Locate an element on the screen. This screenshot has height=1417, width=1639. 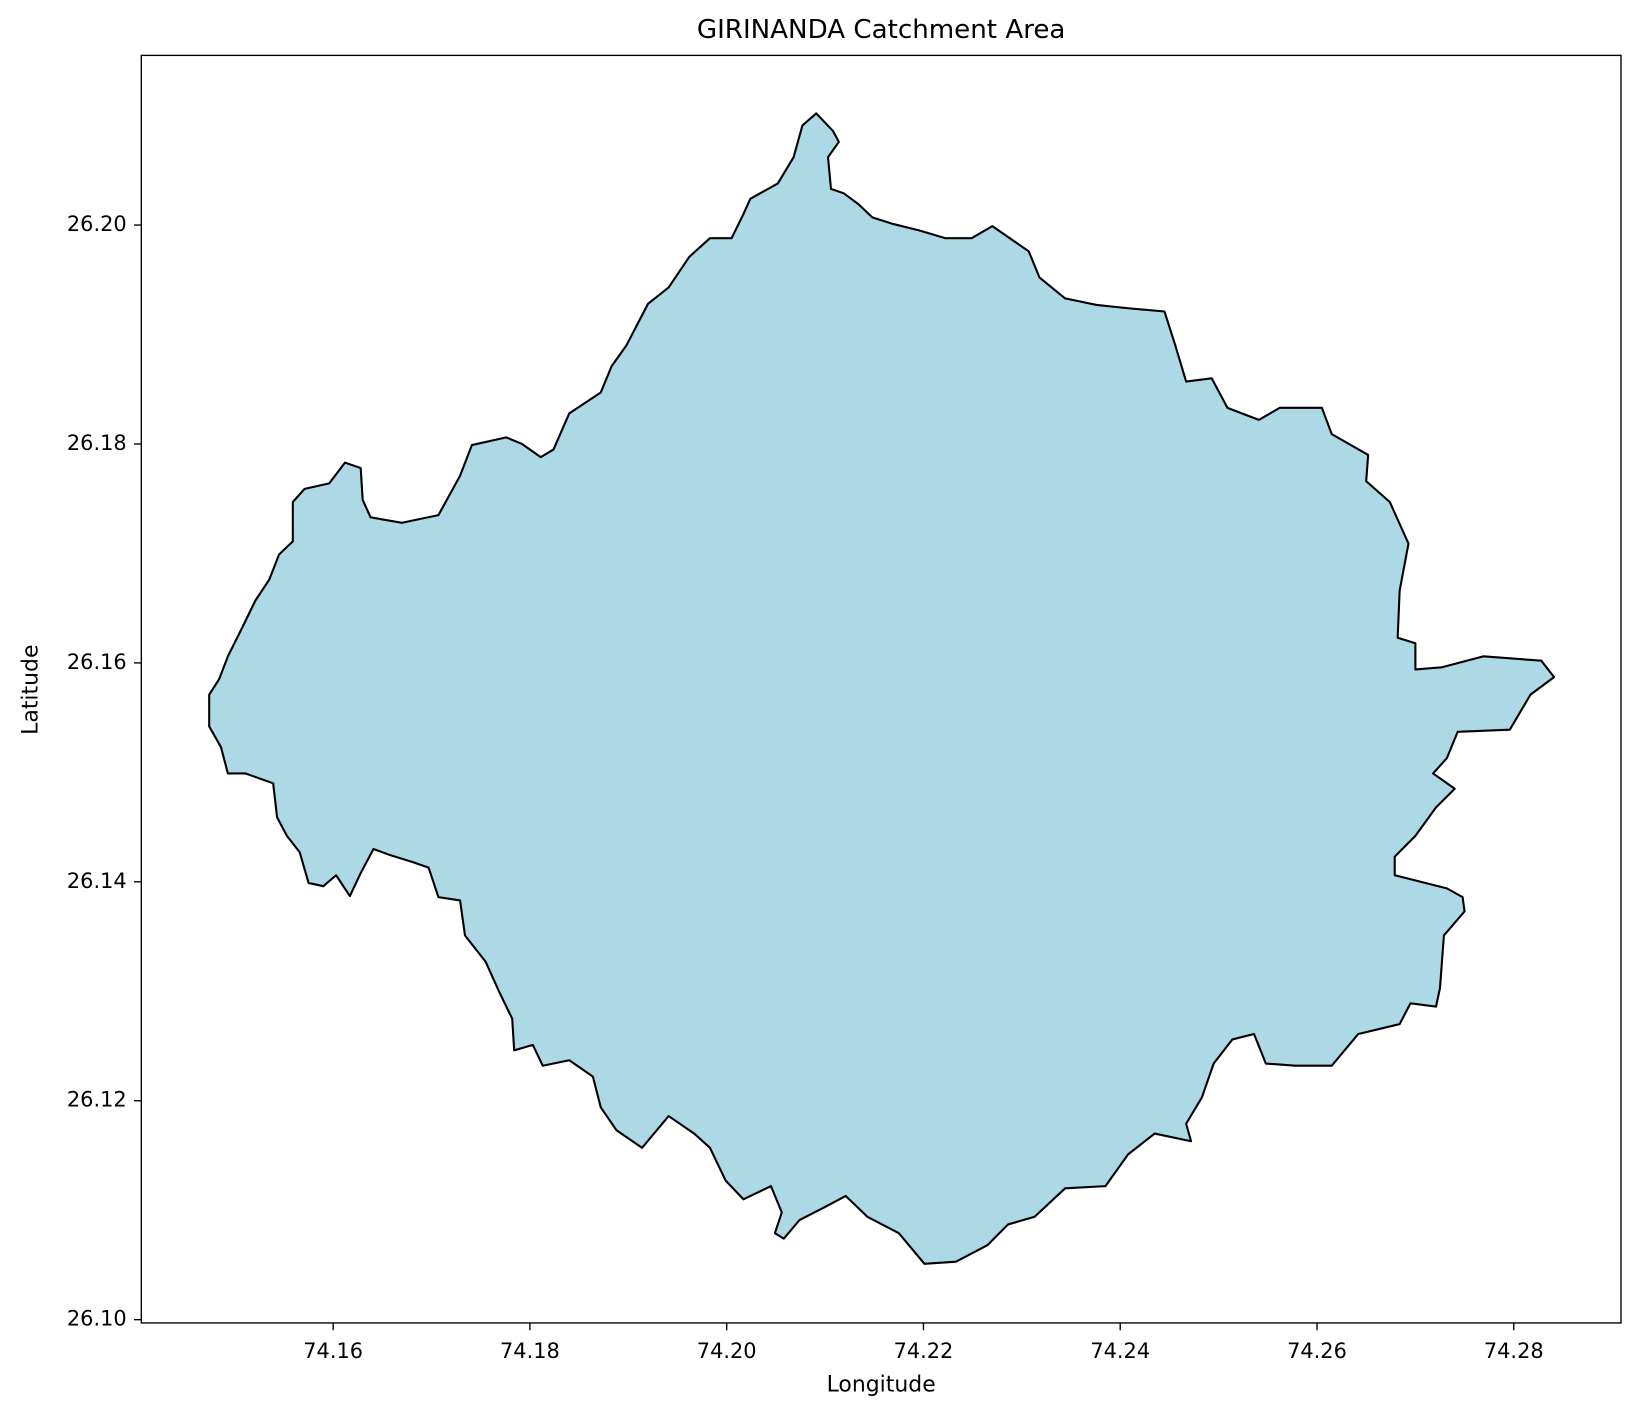
x-tick-label: 74.18 is located at coordinates (530, 1351).